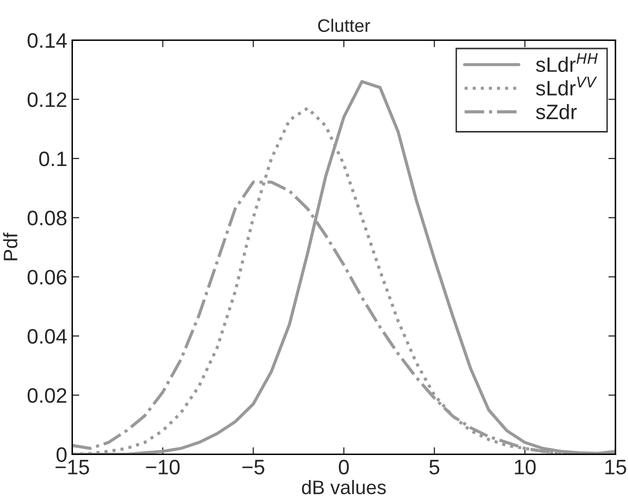 The height and width of the screenshot is (502, 628). Describe the element at coordinates (343, 467) in the screenshot. I see `x-tick-label: 0` at that location.